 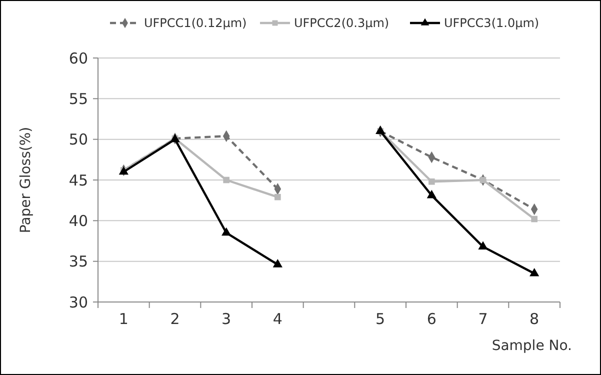 I want to click on y-tick-label: 60, so click(x=78, y=58).